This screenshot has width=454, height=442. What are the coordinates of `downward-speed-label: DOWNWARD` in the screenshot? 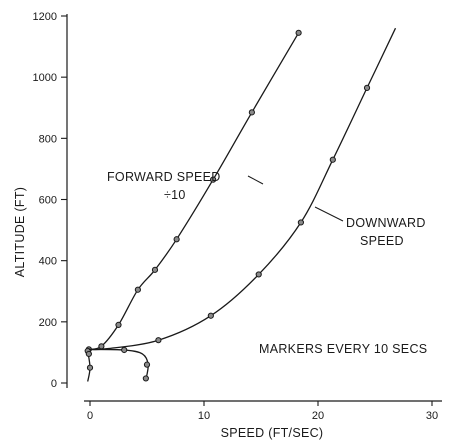 It's located at (386, 223).